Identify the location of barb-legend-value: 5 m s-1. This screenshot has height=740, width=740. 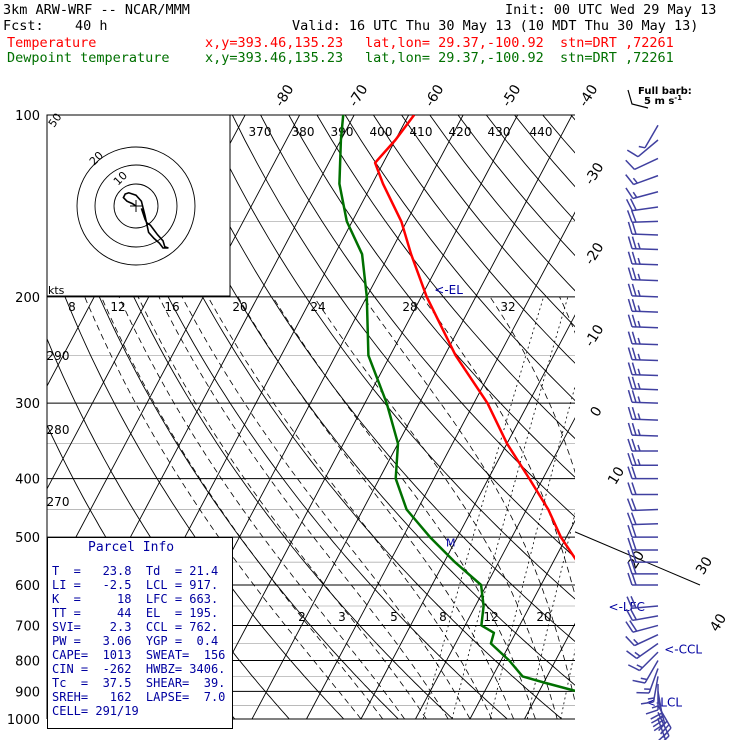
(663, 100).